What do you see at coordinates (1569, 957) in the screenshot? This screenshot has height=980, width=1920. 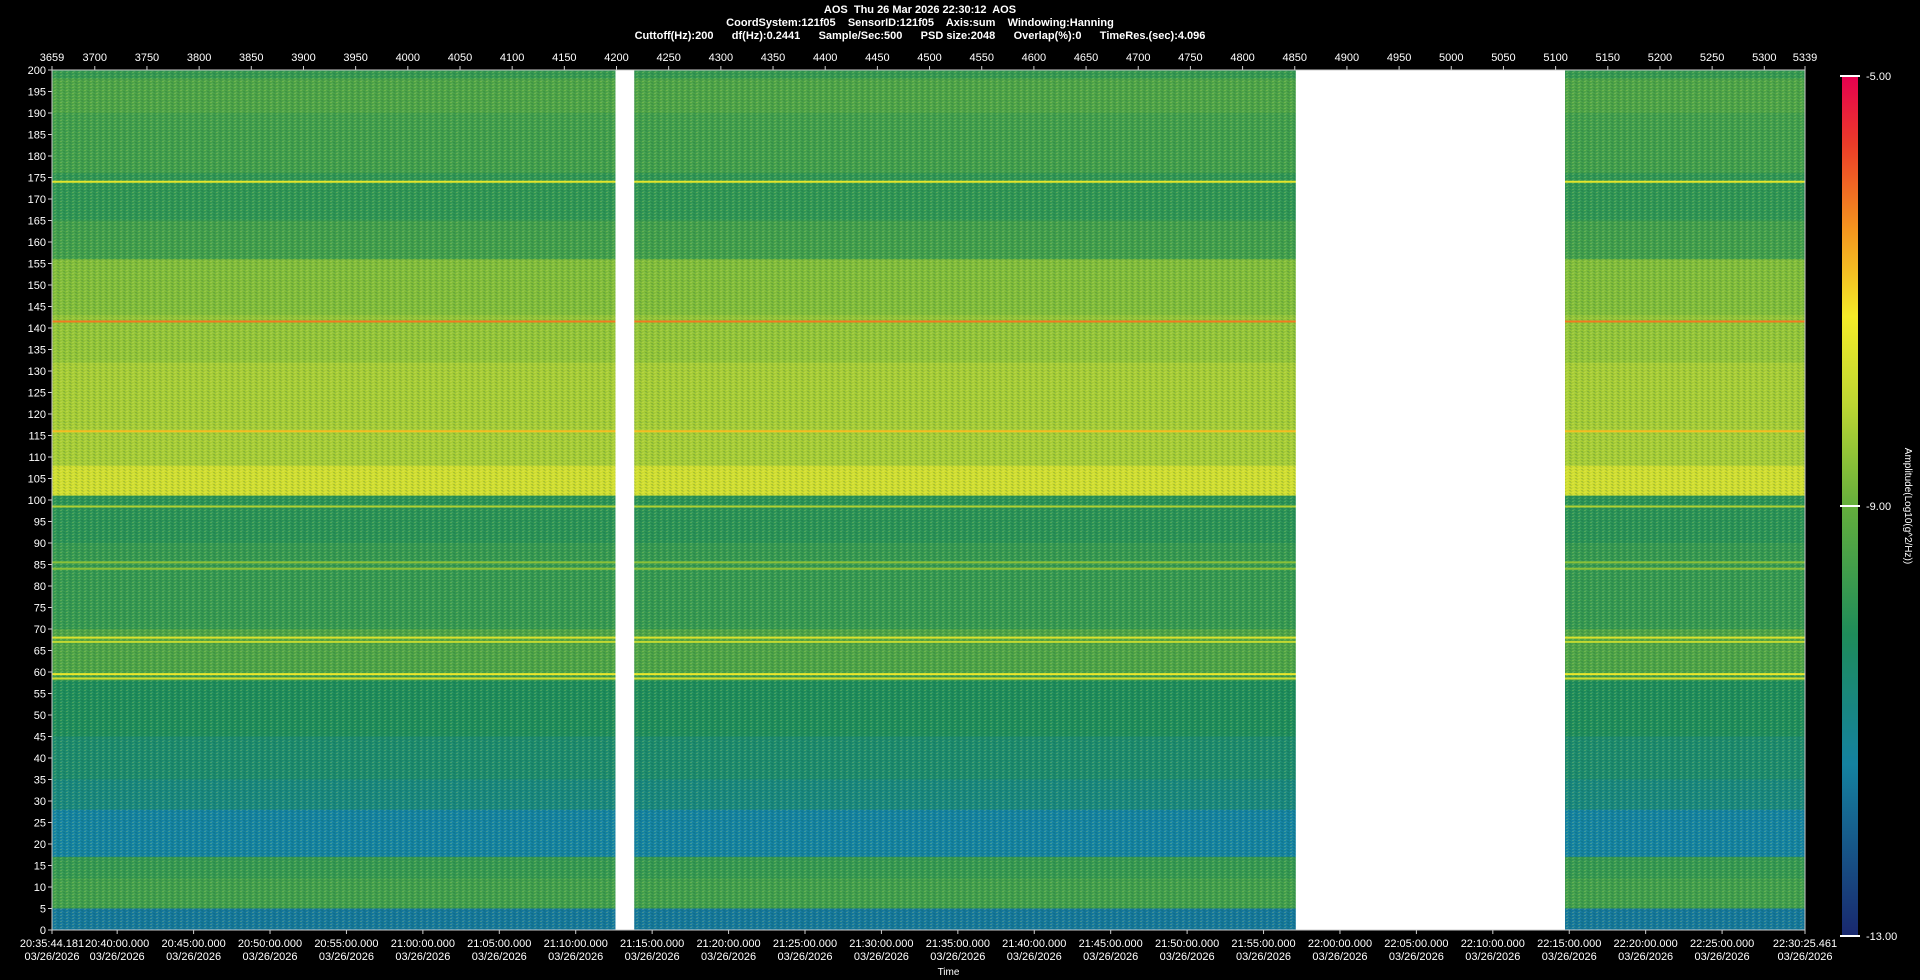 I see `x-tick-date-20: 03/26/2026` at bounding box center [1569, 957].